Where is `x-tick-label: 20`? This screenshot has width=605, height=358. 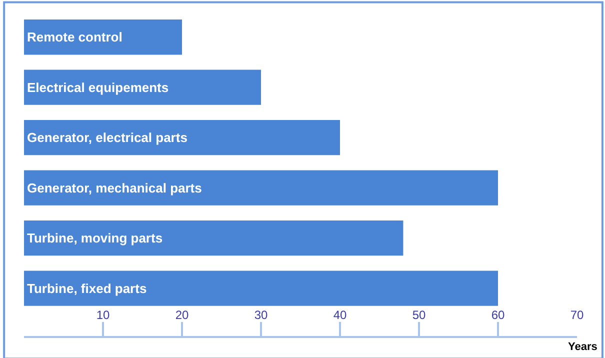
x-tick-label: 20 is located at coordinates (182, 315).